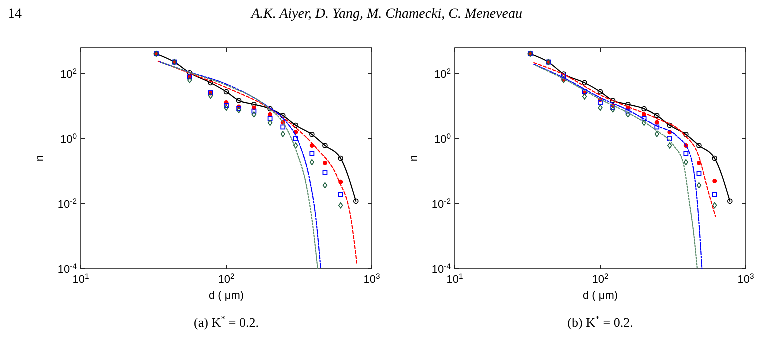 The width and height of the screenshot is (774, 357). I want to click on text: A.K. Aiyer, D. Yang, M. Chamecki, C. Meneveau, so click(386, 14).